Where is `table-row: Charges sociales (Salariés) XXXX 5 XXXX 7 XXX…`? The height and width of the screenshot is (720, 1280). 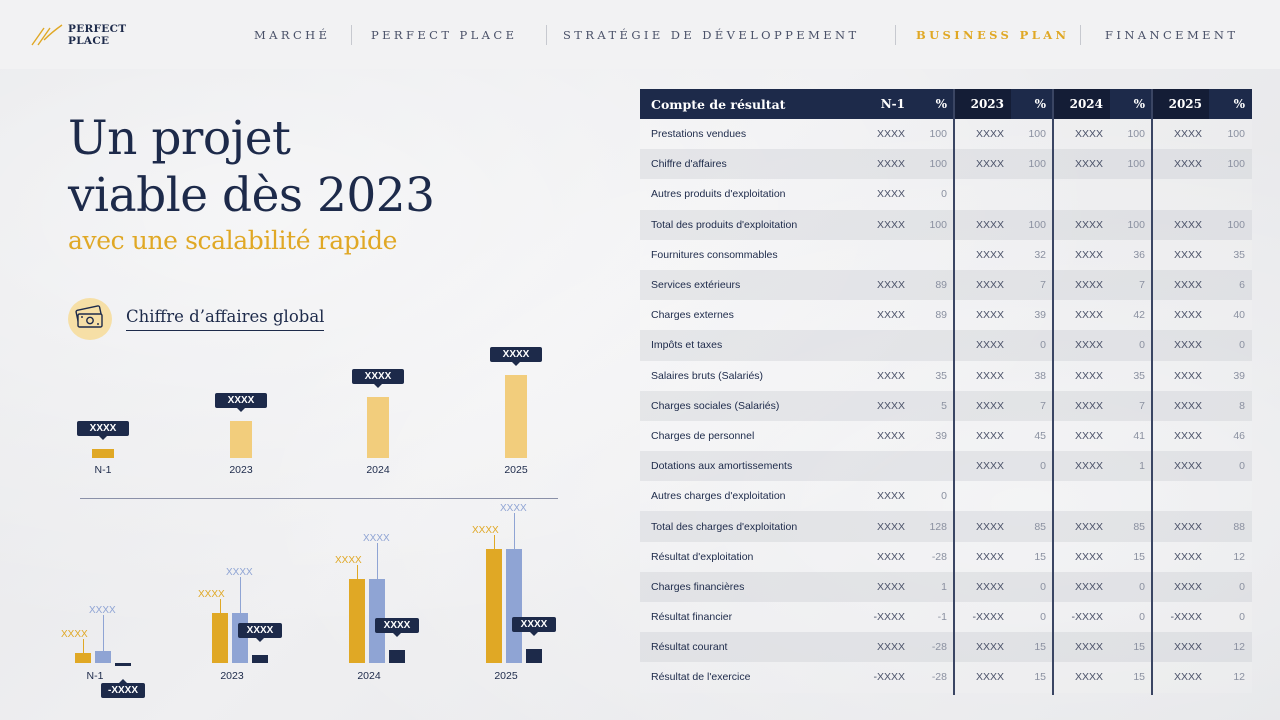
table-row: Charges sociales (Salariés) XXXX 5 XXXX 7 XXX… is located at coordinates (946, 405).